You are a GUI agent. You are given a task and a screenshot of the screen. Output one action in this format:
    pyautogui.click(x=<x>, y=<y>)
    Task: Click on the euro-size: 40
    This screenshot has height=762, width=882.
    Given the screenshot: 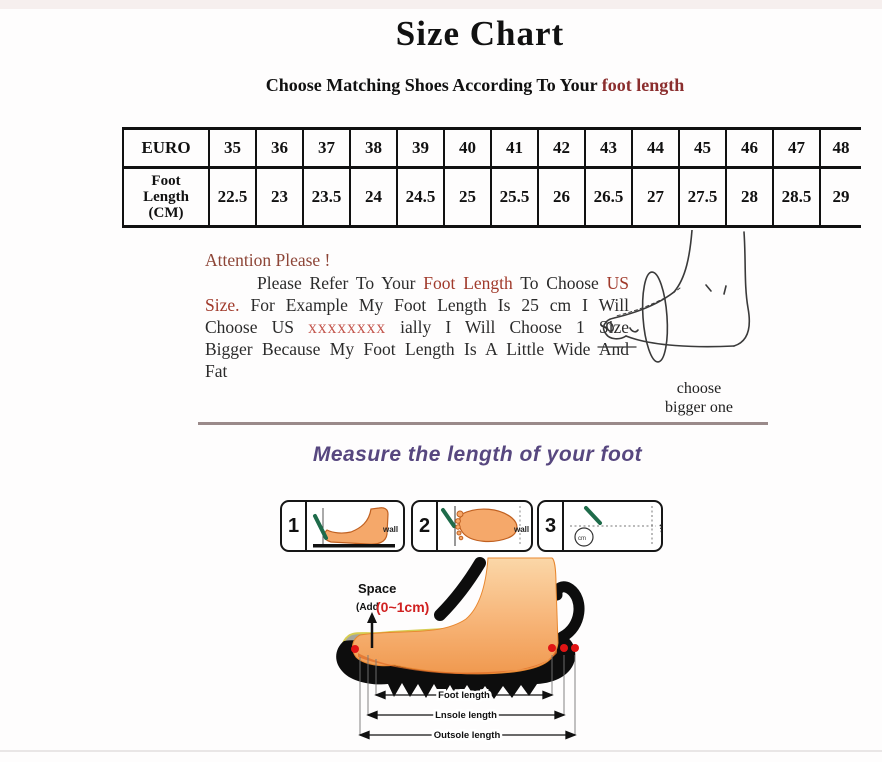 What is the action you would take?
    pyautogui.click(x=467, y=148)
    